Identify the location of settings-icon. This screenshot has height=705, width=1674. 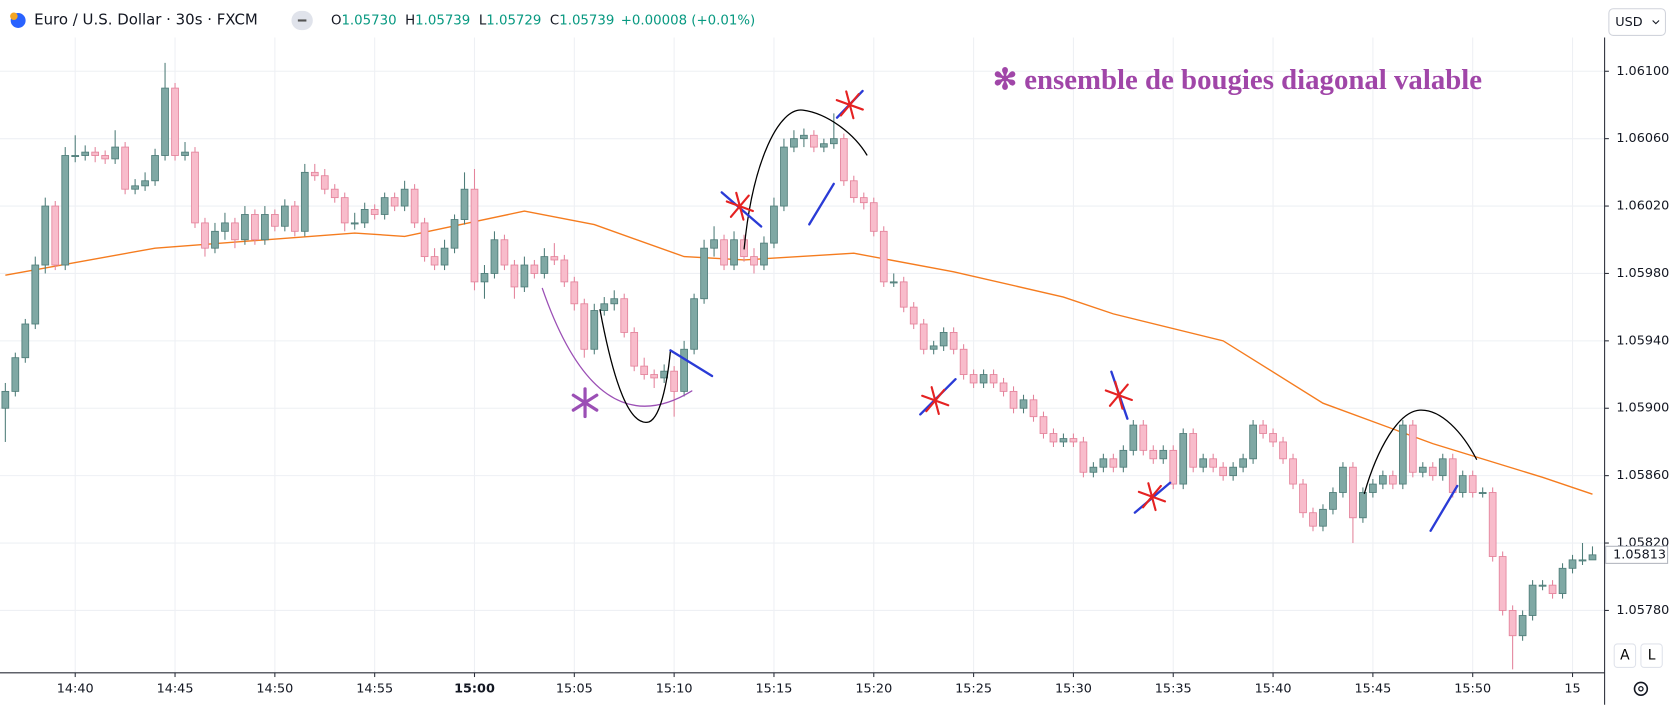
(1641, 689).